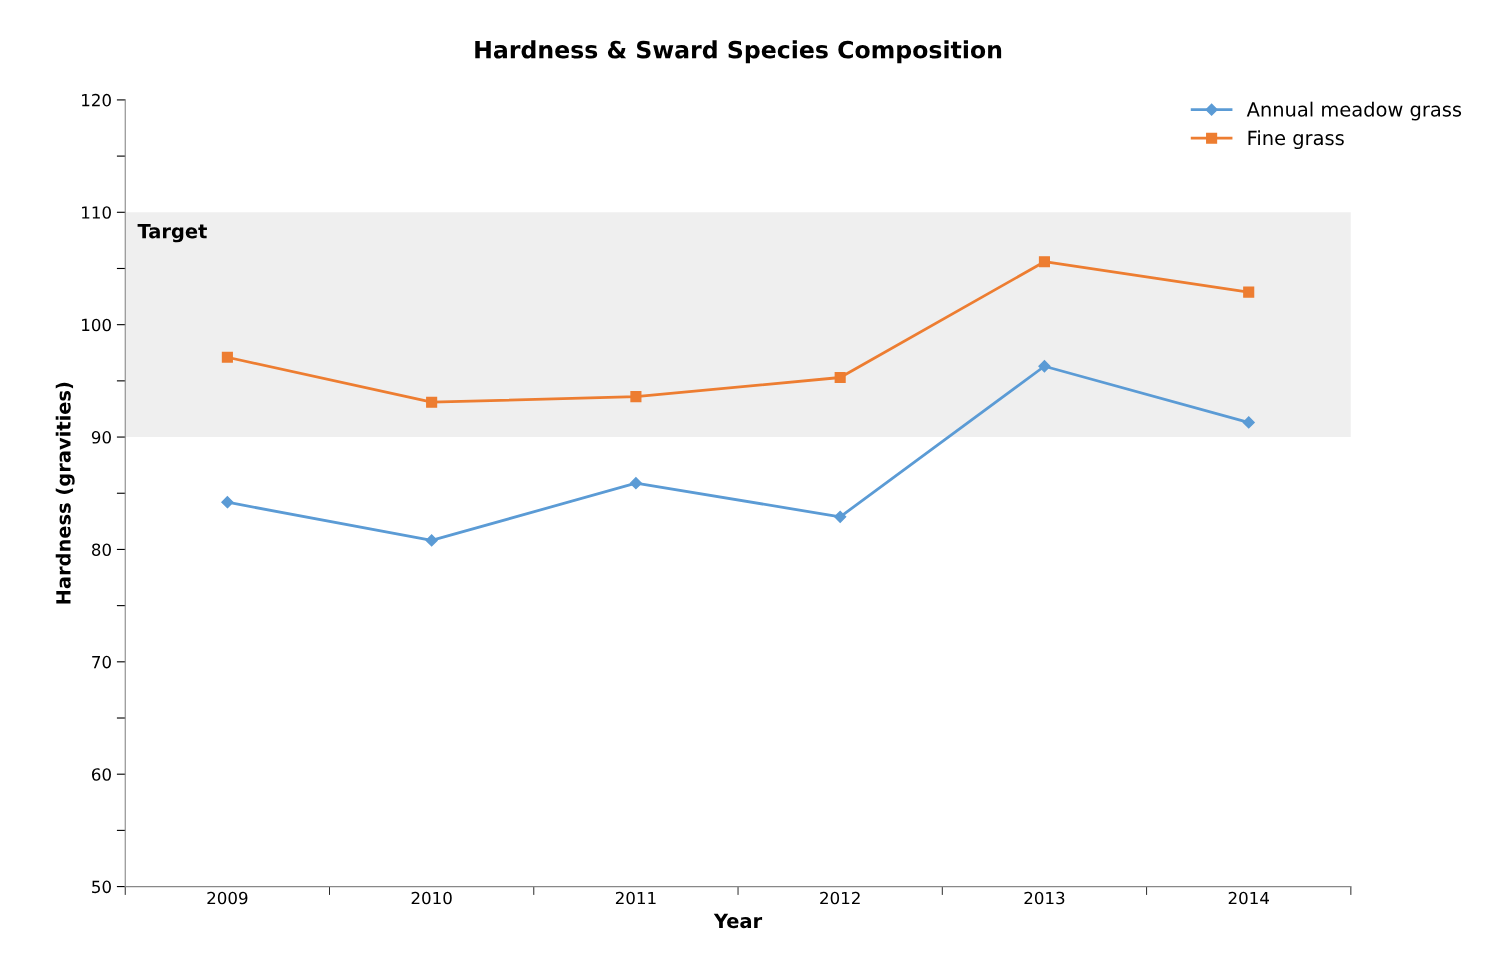  What do you see at coordinates (101, 549) in the screenshot?
I see `y-tick-label: 80` at bounding box center [101, 549].